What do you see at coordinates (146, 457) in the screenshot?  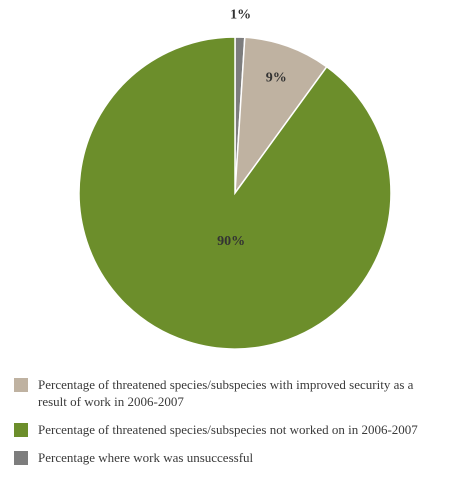 I see `legend-label-unsuccessful: Percentage where work was unsuccessful` at bounding box center [146, 457].